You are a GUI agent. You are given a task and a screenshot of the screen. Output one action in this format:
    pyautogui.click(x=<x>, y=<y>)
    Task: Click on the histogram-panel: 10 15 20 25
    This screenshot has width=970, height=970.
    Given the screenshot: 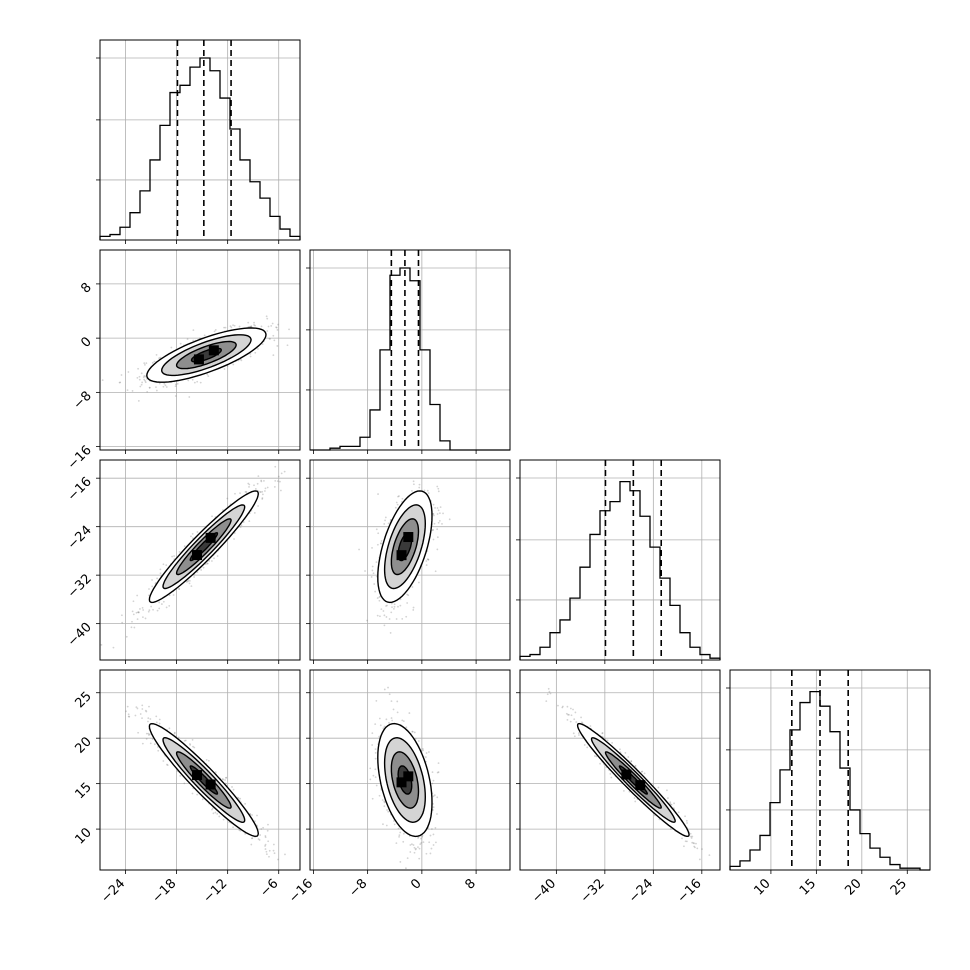 What is the action you would take?
    pyautogui.click(x=828, y=784)
    